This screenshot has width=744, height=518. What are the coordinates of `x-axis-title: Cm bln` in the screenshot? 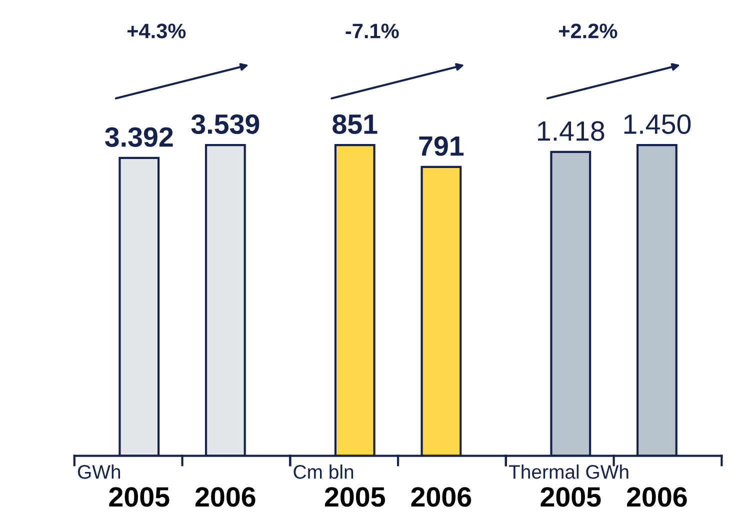 It's located at (324, 471).